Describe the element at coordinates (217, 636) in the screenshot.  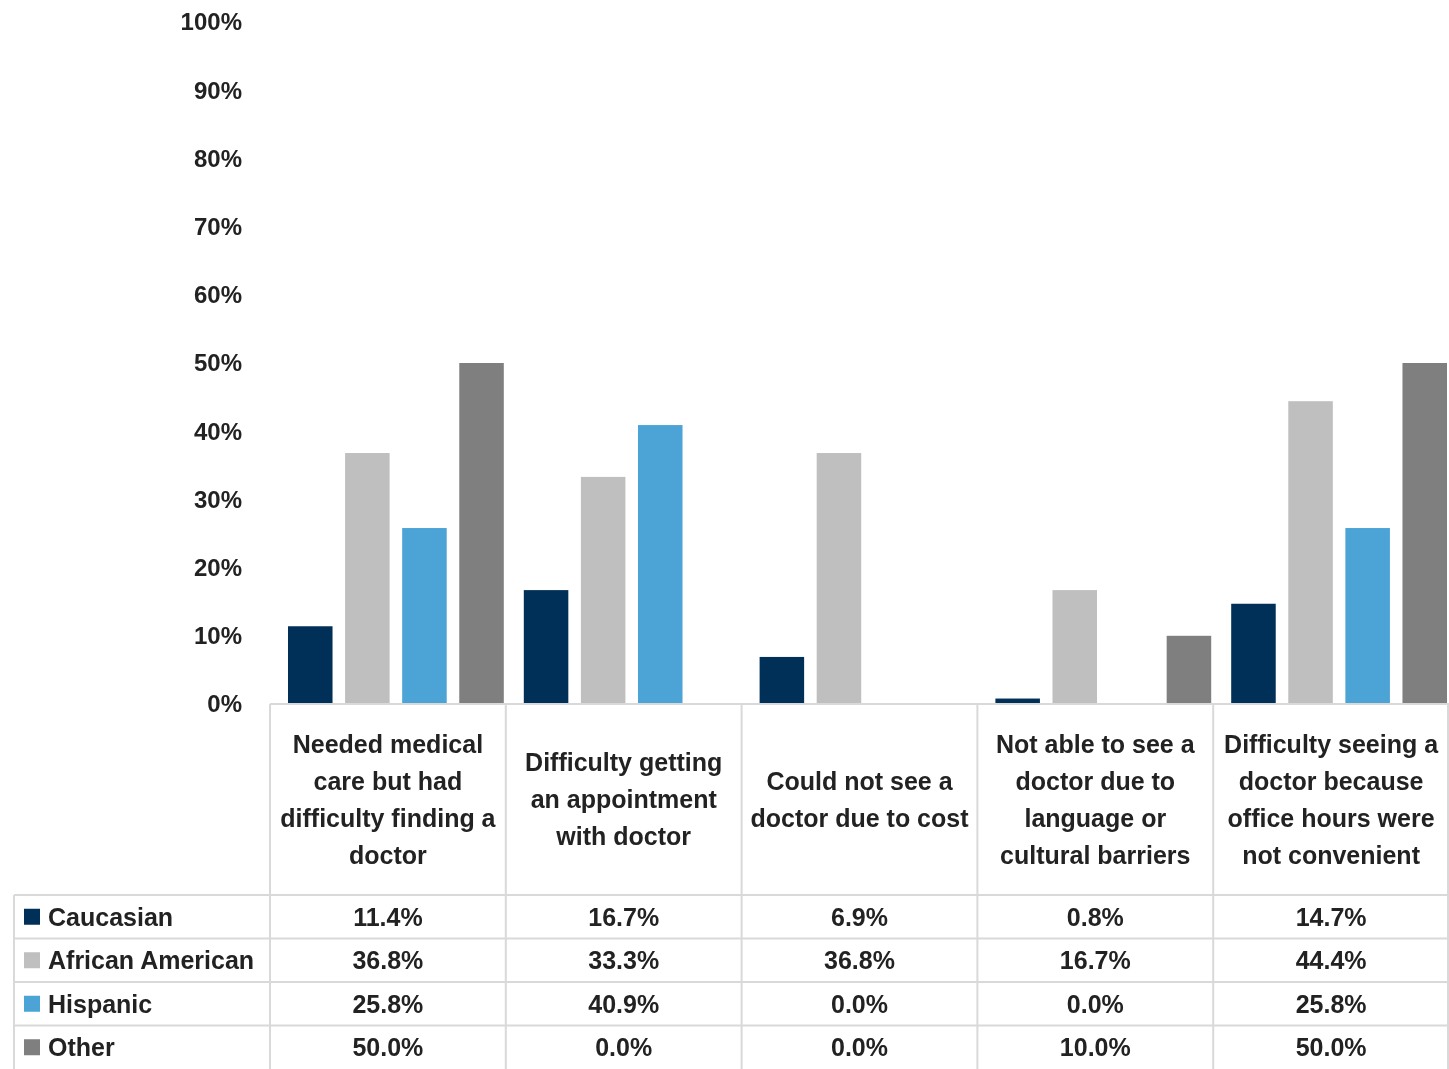
I see `y-tick-label: 10%` at that location.